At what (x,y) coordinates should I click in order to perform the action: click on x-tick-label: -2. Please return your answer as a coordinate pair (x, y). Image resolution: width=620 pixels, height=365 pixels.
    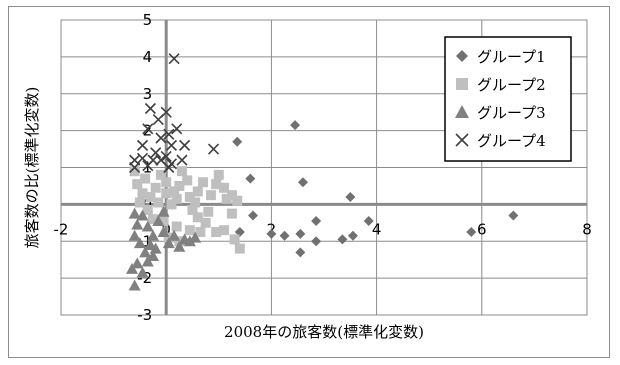
    Looking at the image, I should click on (61, 229).